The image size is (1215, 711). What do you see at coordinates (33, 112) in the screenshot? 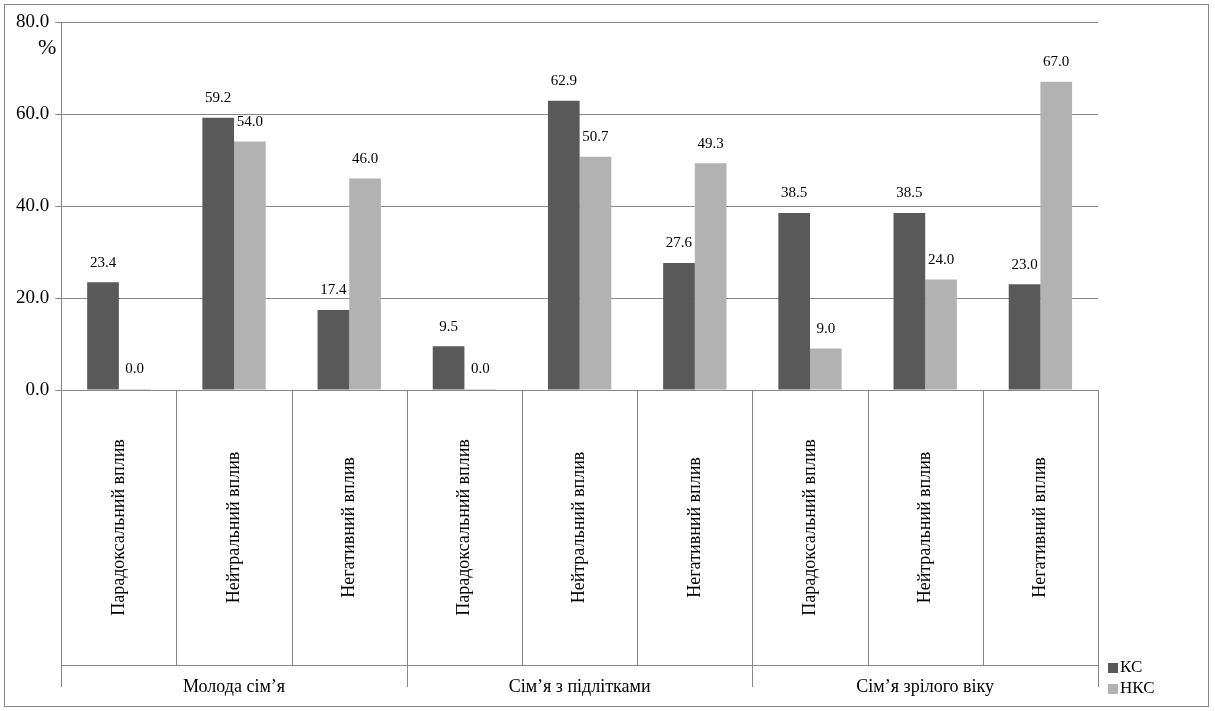
I see `y-tick-label: 60.0` at bounding box center [33, 112].